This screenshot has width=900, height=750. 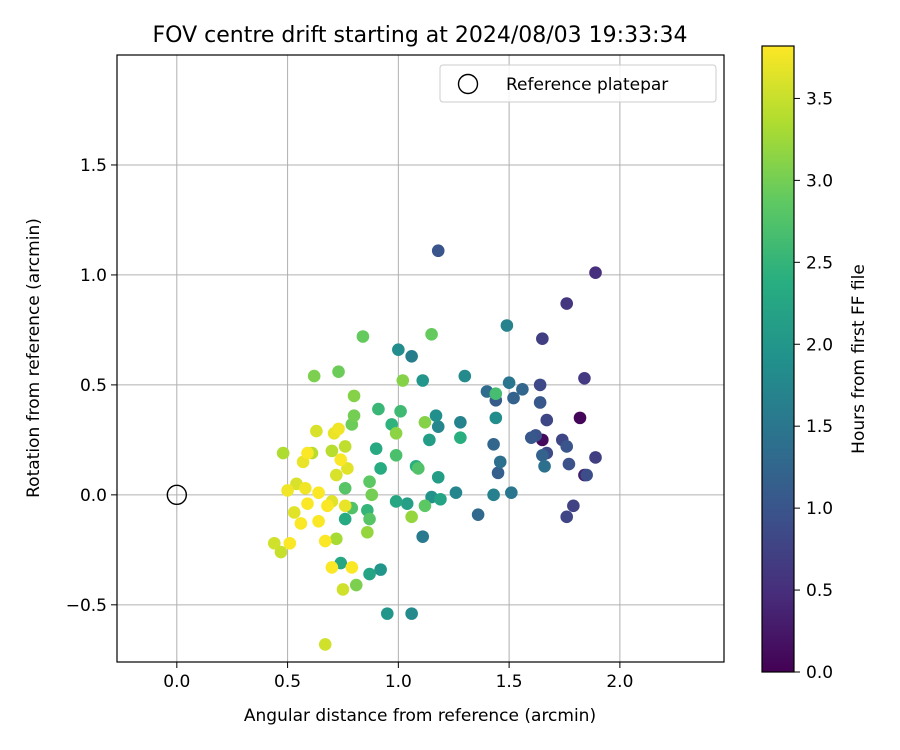 What do you see at coordinates (93, 276) in the screenshot?
I see `y-tick-label: 1.0` at bounding box center [93, 276].